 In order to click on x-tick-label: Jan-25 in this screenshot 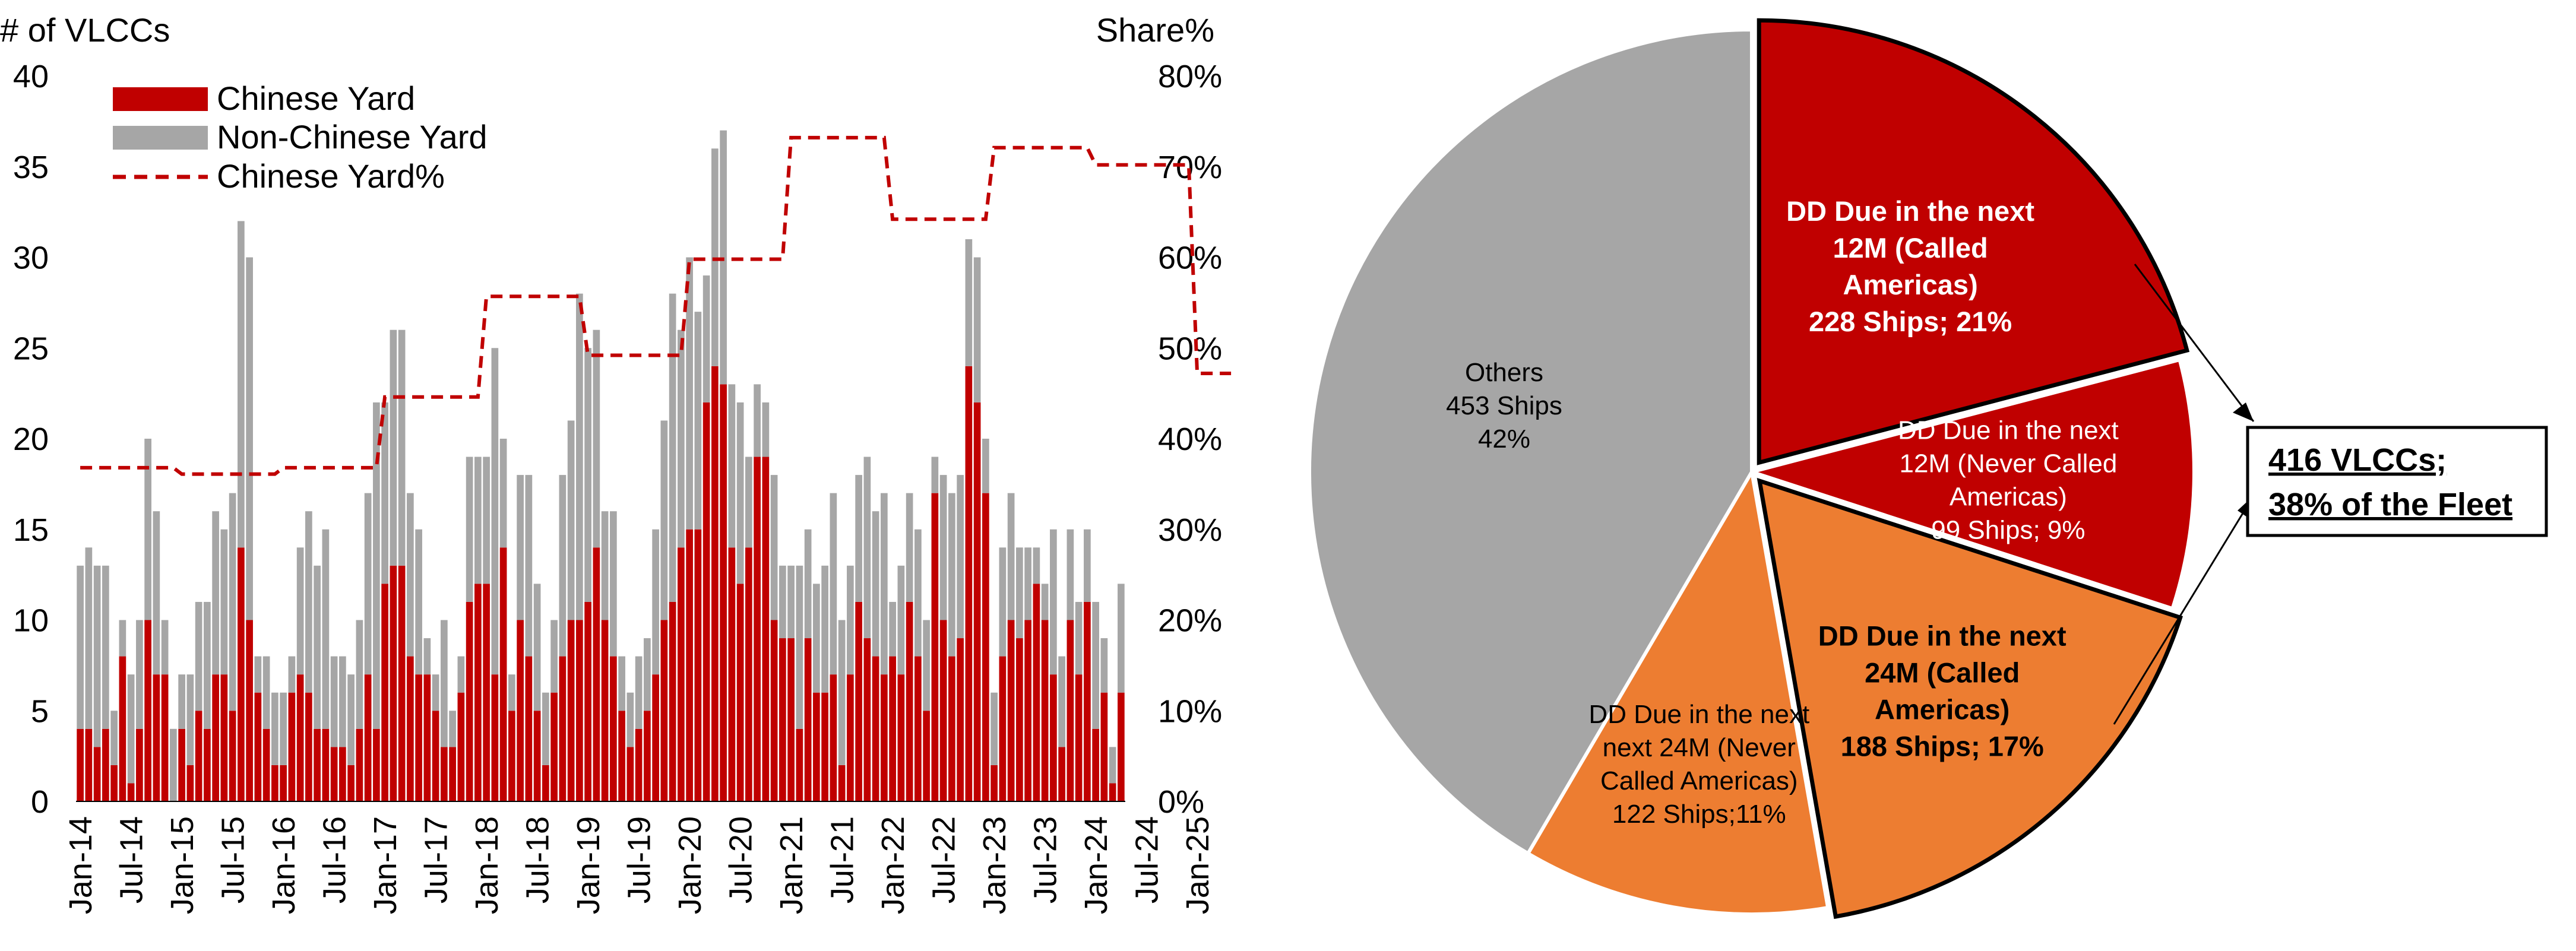, I will do `click(1198, 865)`.